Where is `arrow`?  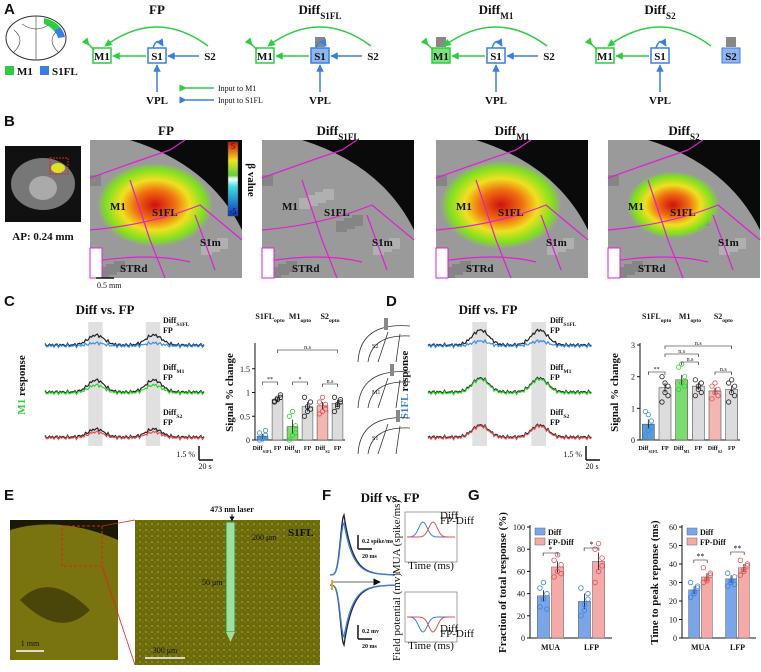
arrow is located at coordinates (319, 36).